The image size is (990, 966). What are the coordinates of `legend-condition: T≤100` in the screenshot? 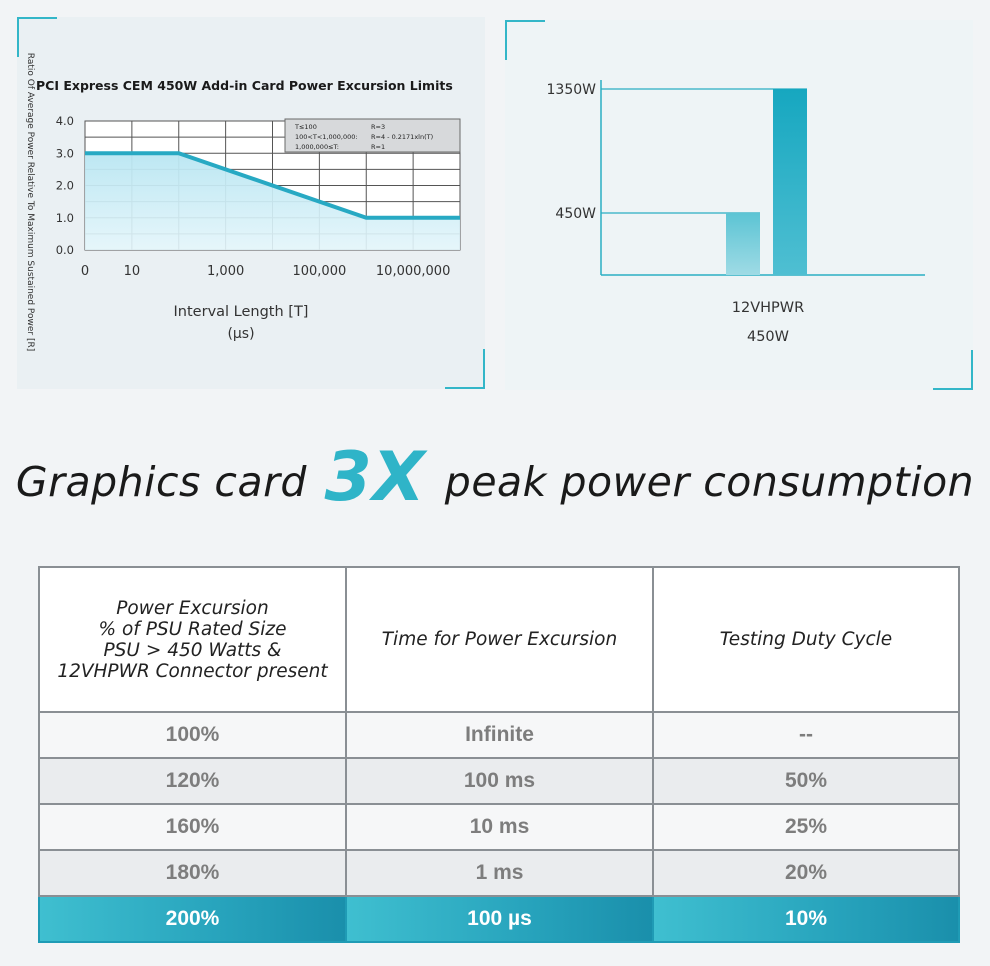 It's located at (305, 127).